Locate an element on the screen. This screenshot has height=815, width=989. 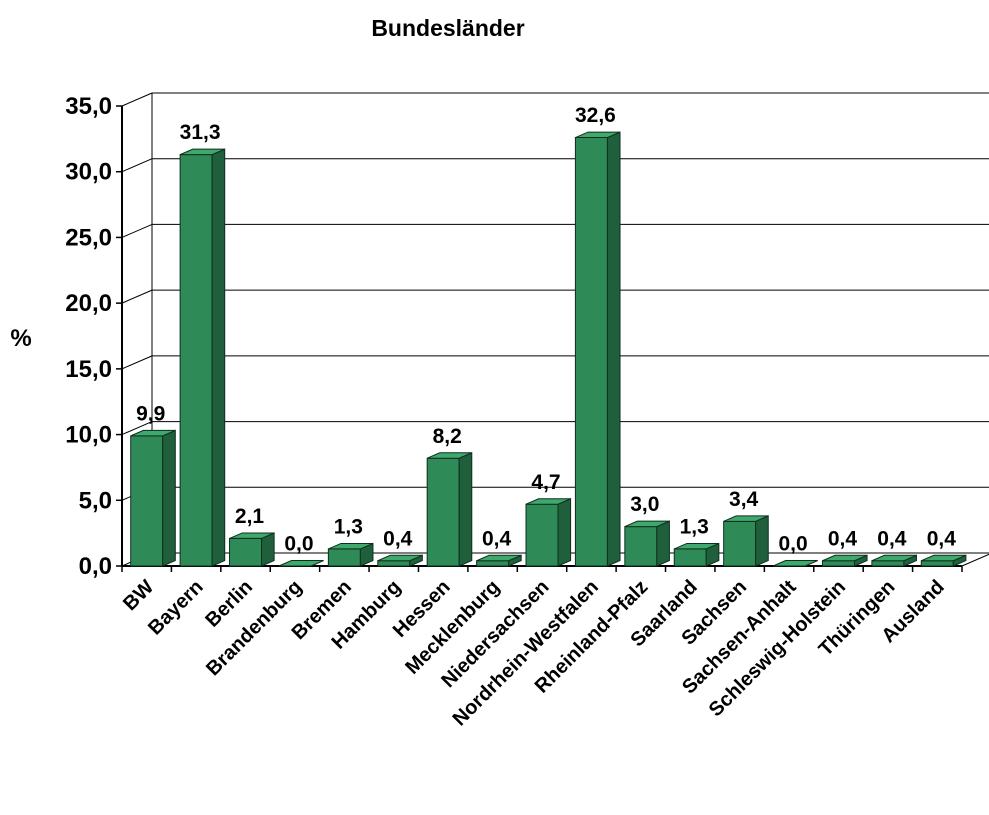
data-label: 4,7 is located at coordinates (545, 482).